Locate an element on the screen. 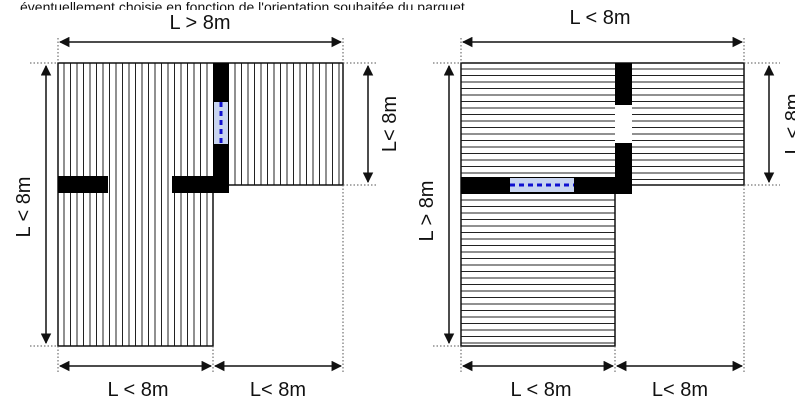 Image resolution: width=795 pixels, height=401 pixels. right-plan-bottom-right-dim-label: L< 8m is located at coordinates (680, 390).